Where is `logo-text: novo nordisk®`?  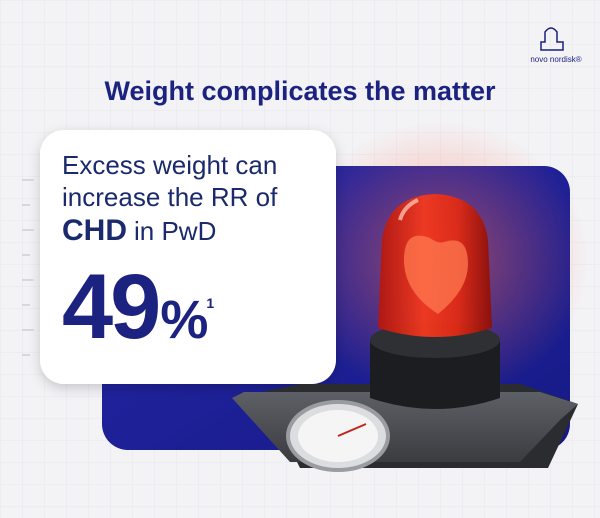 logo-text: novo nordisk® is located at coordinates (555, 59).